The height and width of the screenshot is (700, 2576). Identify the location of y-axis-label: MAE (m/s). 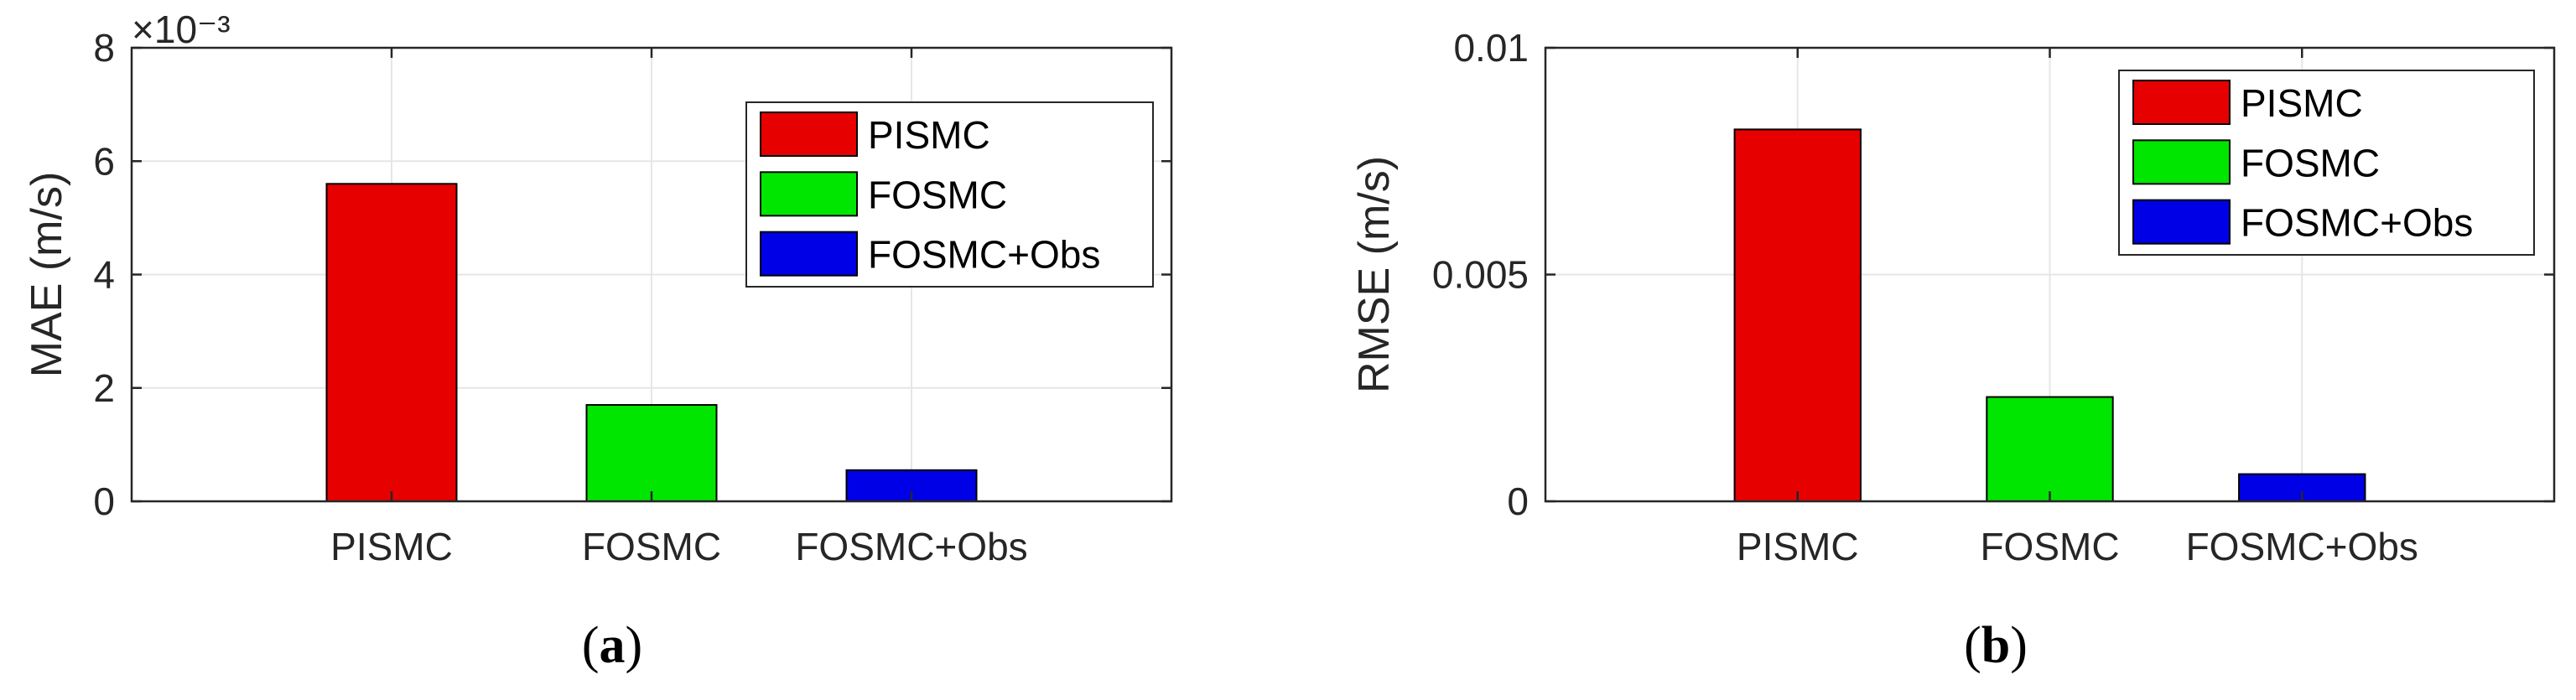
(47, 275).